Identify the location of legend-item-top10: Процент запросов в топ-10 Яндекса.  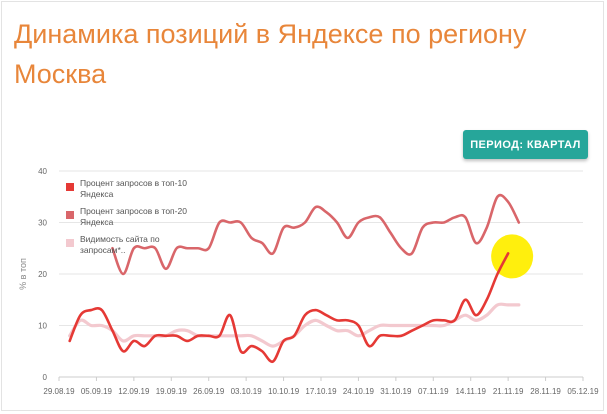
(132, 189).